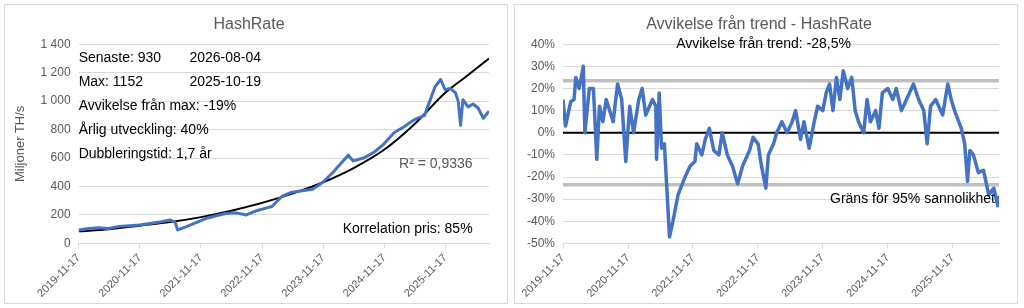  I want to click on y-tick-label: 400, so click(60, 185).